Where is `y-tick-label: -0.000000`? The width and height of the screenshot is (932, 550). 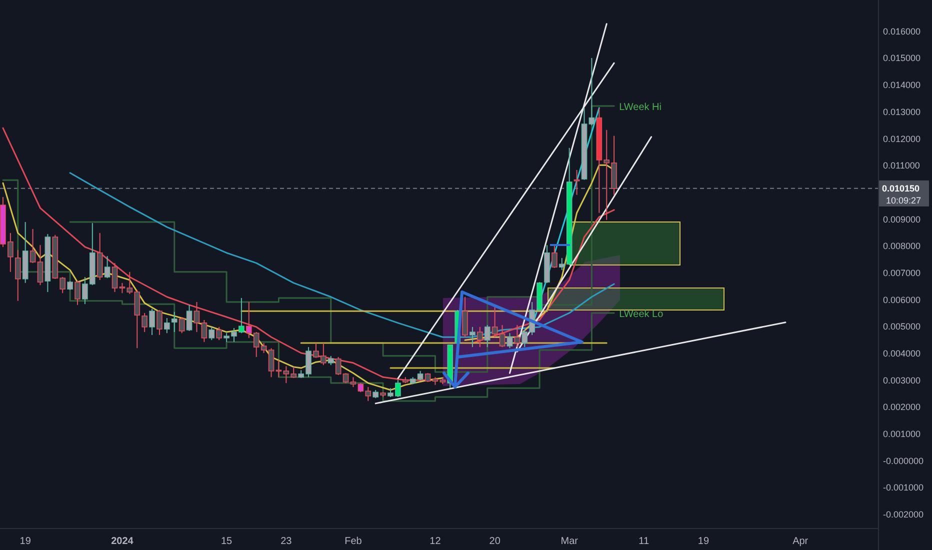 y-tick-label: -0.000000 is located at coordinates (903, 461).